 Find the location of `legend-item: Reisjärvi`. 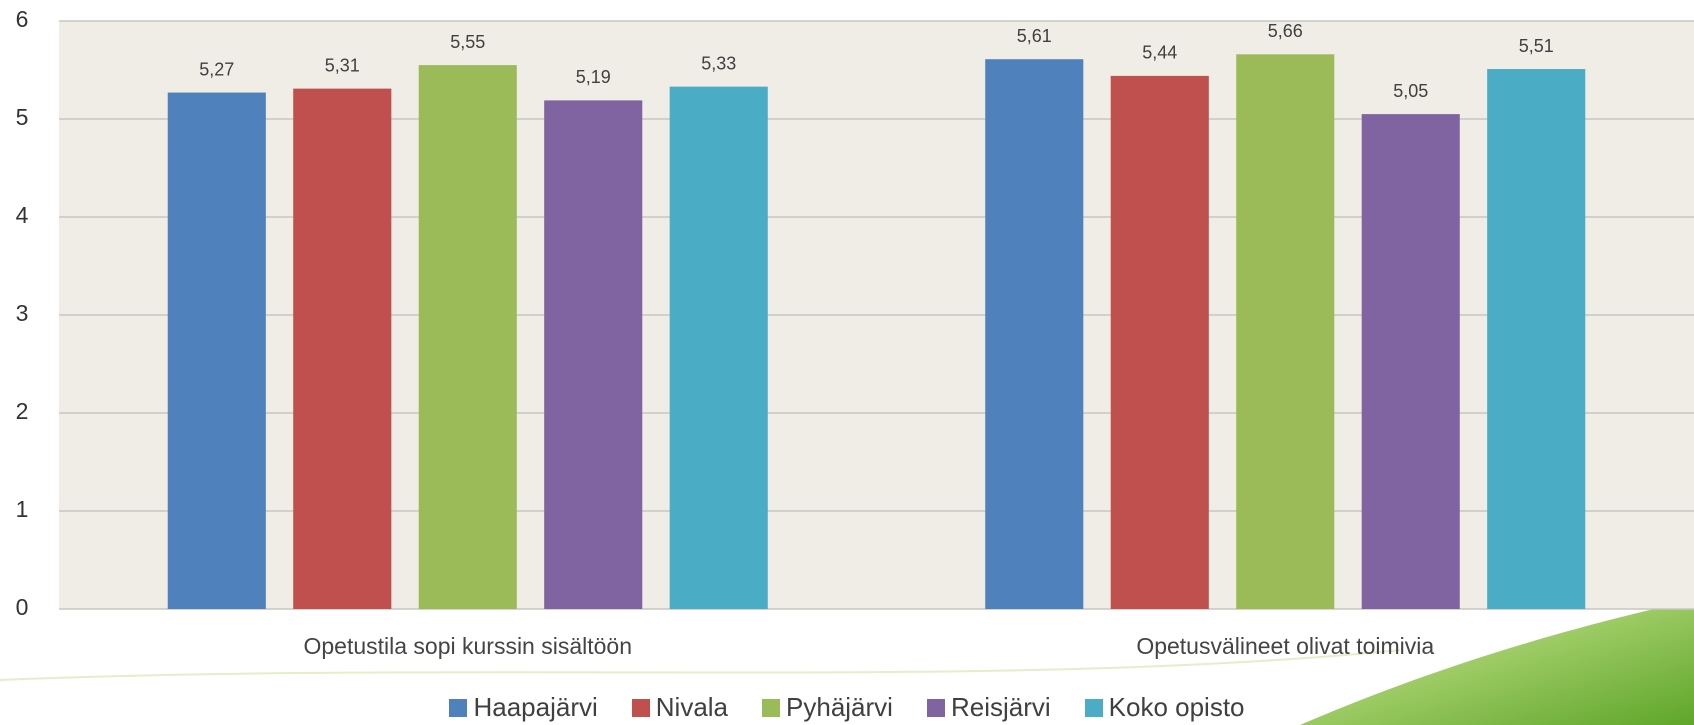

legend-item: Reisjärvi is located at coordinates (988, 707).